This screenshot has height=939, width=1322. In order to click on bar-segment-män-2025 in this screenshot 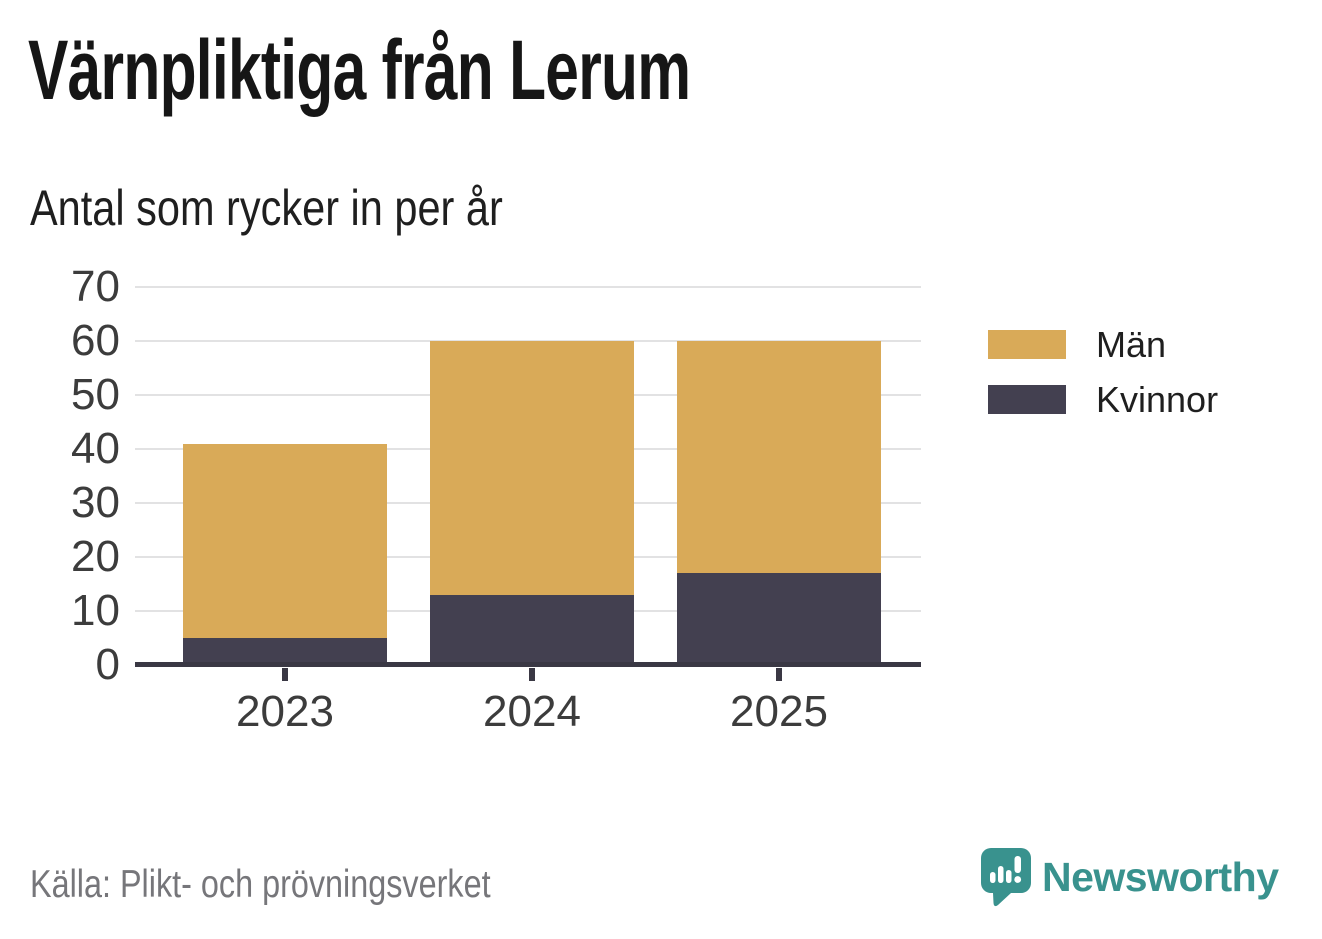, I will do `click(779, 457)`.